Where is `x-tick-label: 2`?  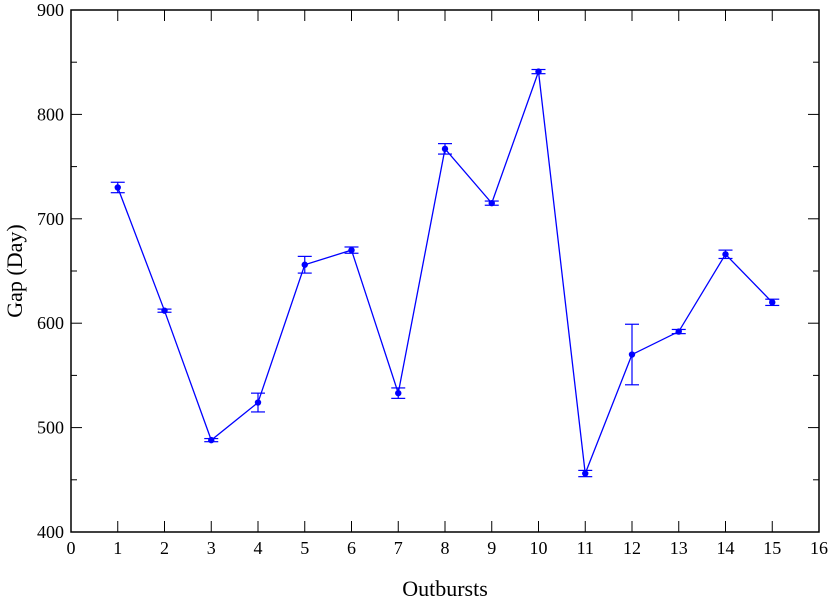
x-tick-label: 2 is located at coordinates (164, 548).